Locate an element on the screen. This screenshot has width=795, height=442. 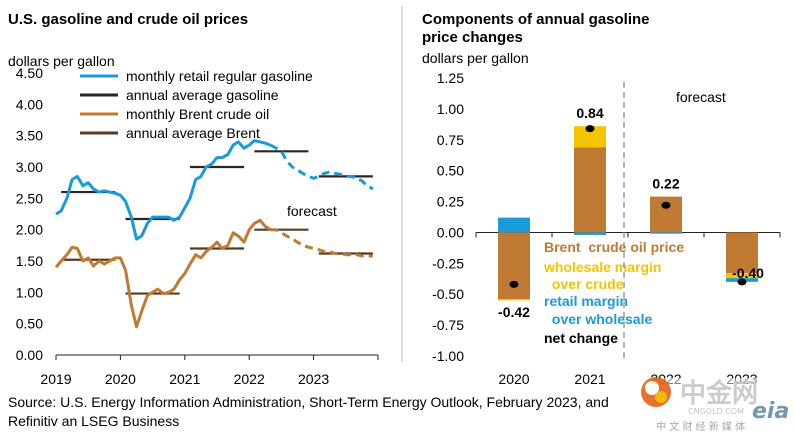
left-y-tick-label: 0.00 is located at coordinates (29, 355).